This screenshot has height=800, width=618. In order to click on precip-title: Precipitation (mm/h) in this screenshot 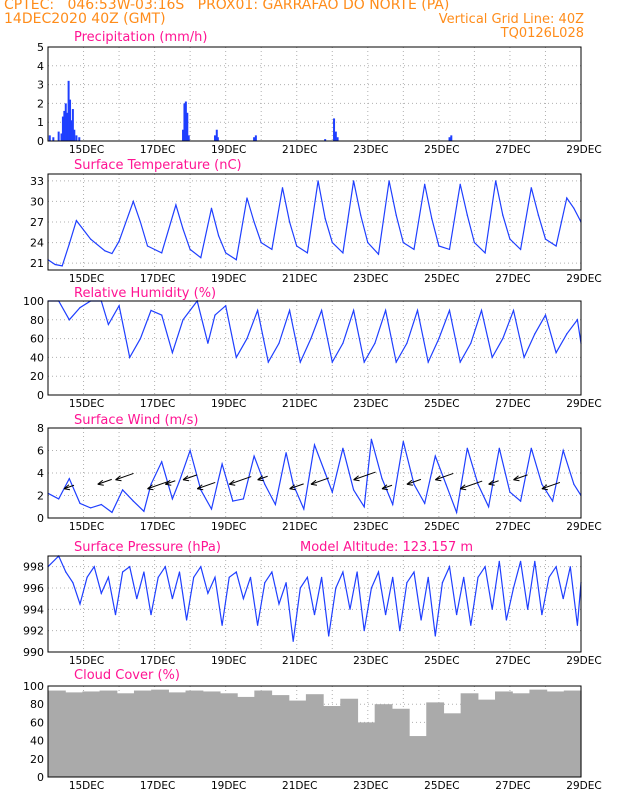, I will do `click(140, 37)`.